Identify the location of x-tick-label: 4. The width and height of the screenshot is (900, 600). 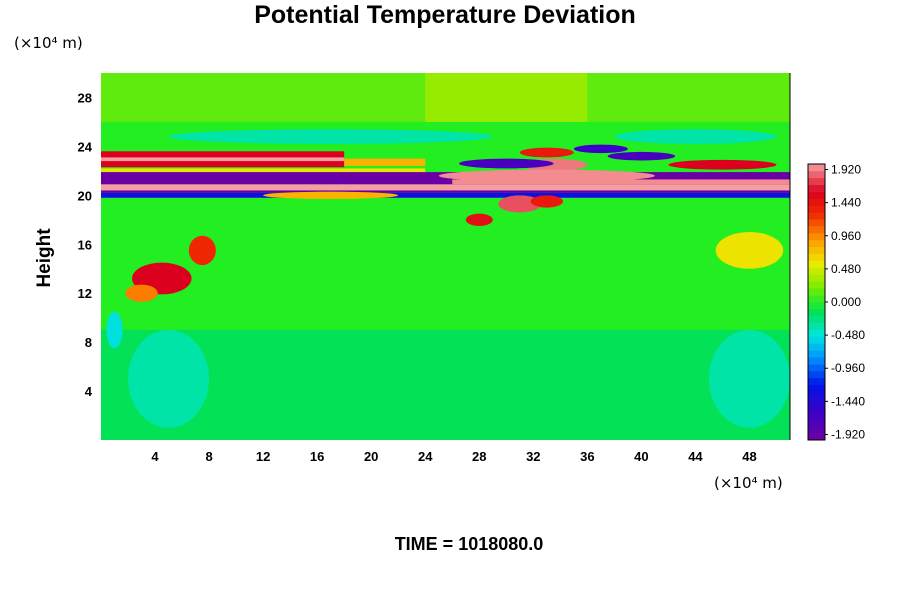
(155, 456).